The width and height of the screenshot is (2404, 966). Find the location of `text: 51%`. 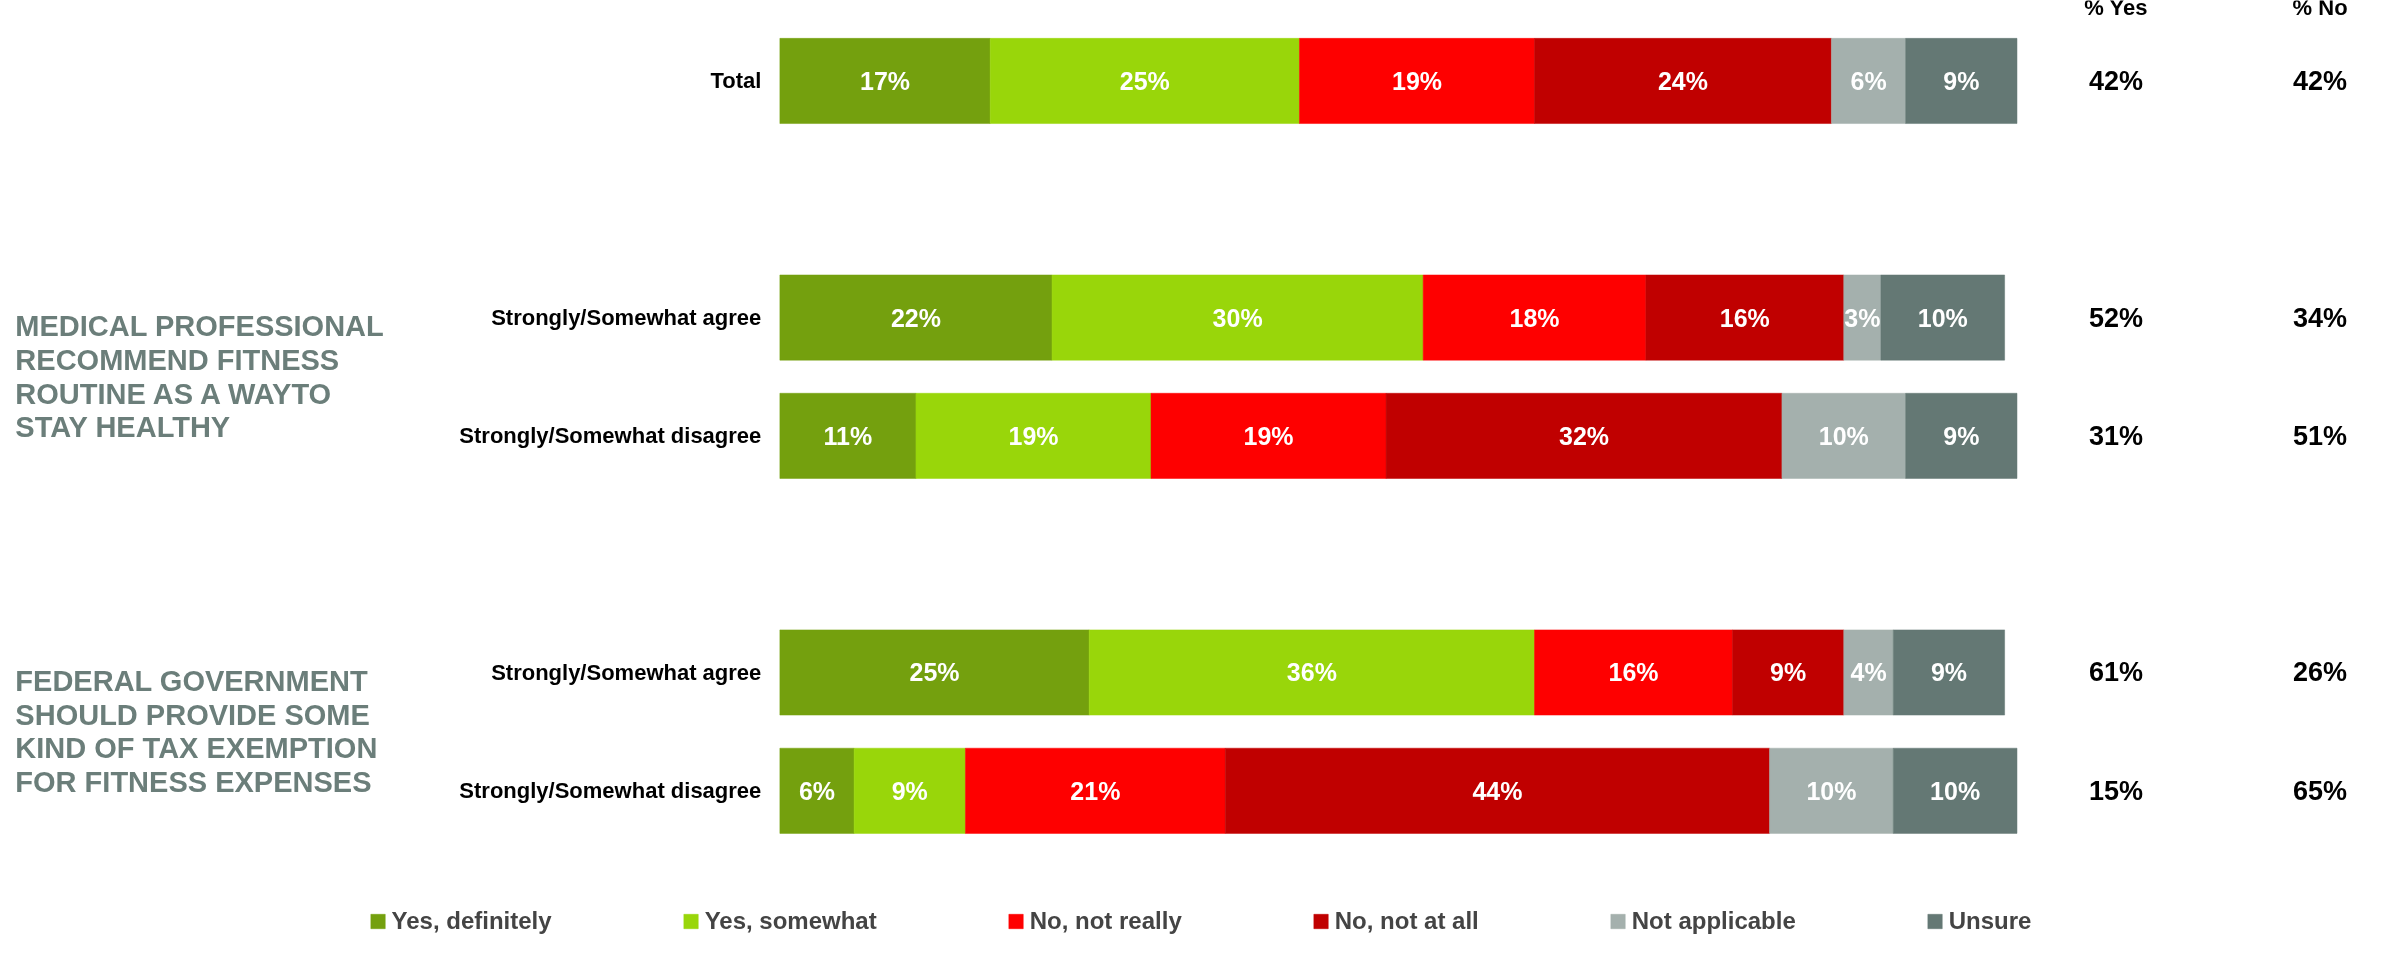

text: 51% is located at coordinates (2320, 435).